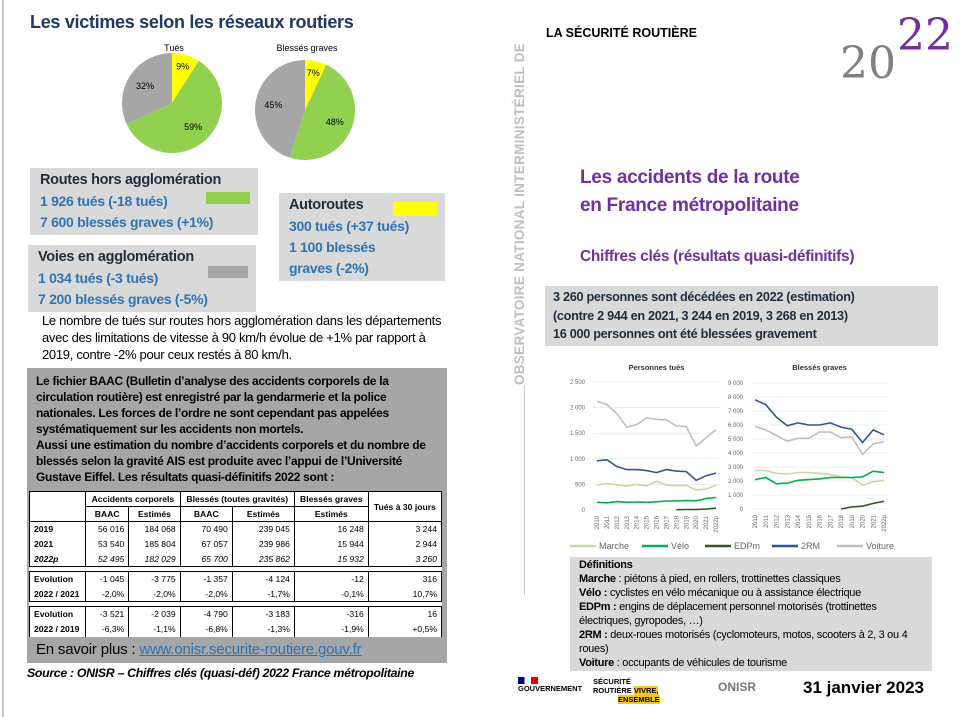 This screenshot has height=717, width=963. I want to click on securite-routiere-logo: SÉCURITÉ ROUTIÈRE VIVRE, ENSEMBLE, so click(626, 690).